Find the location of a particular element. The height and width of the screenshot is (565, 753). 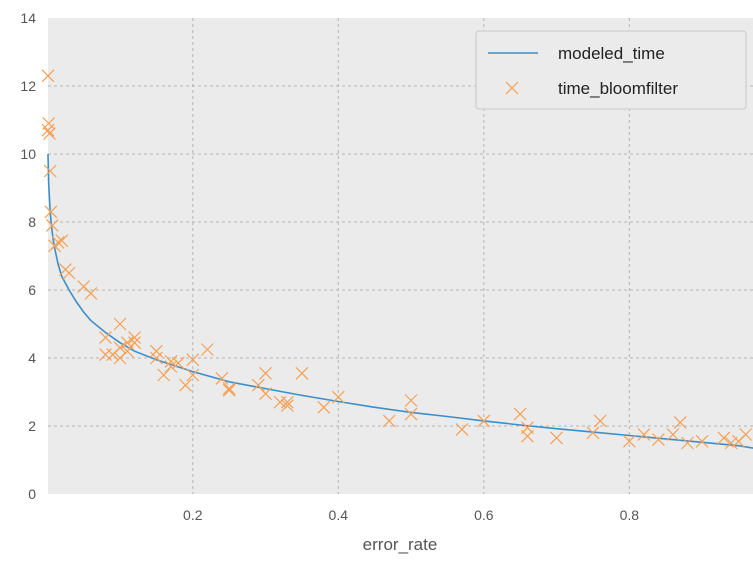

y-tick-label: 4 is located at coordinates (32, 358).